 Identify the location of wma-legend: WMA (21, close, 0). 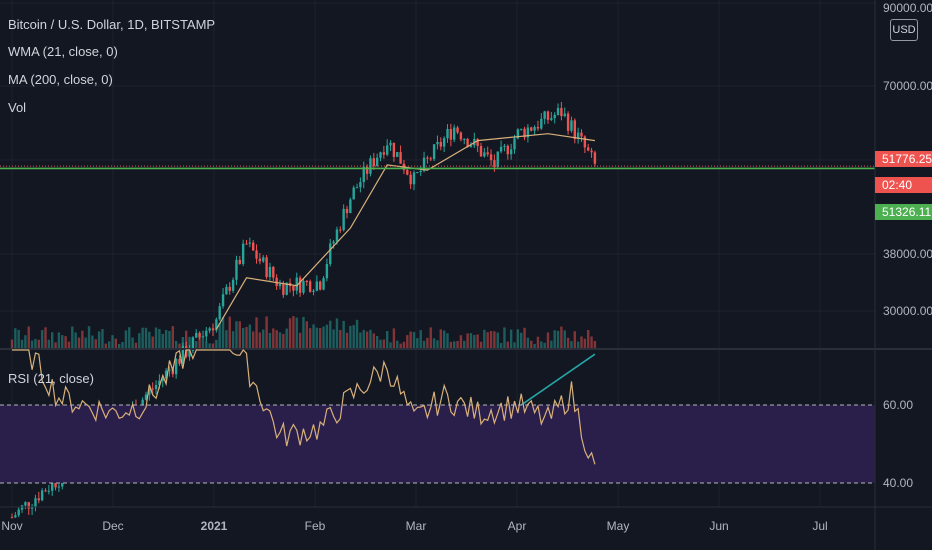
(63, 51).